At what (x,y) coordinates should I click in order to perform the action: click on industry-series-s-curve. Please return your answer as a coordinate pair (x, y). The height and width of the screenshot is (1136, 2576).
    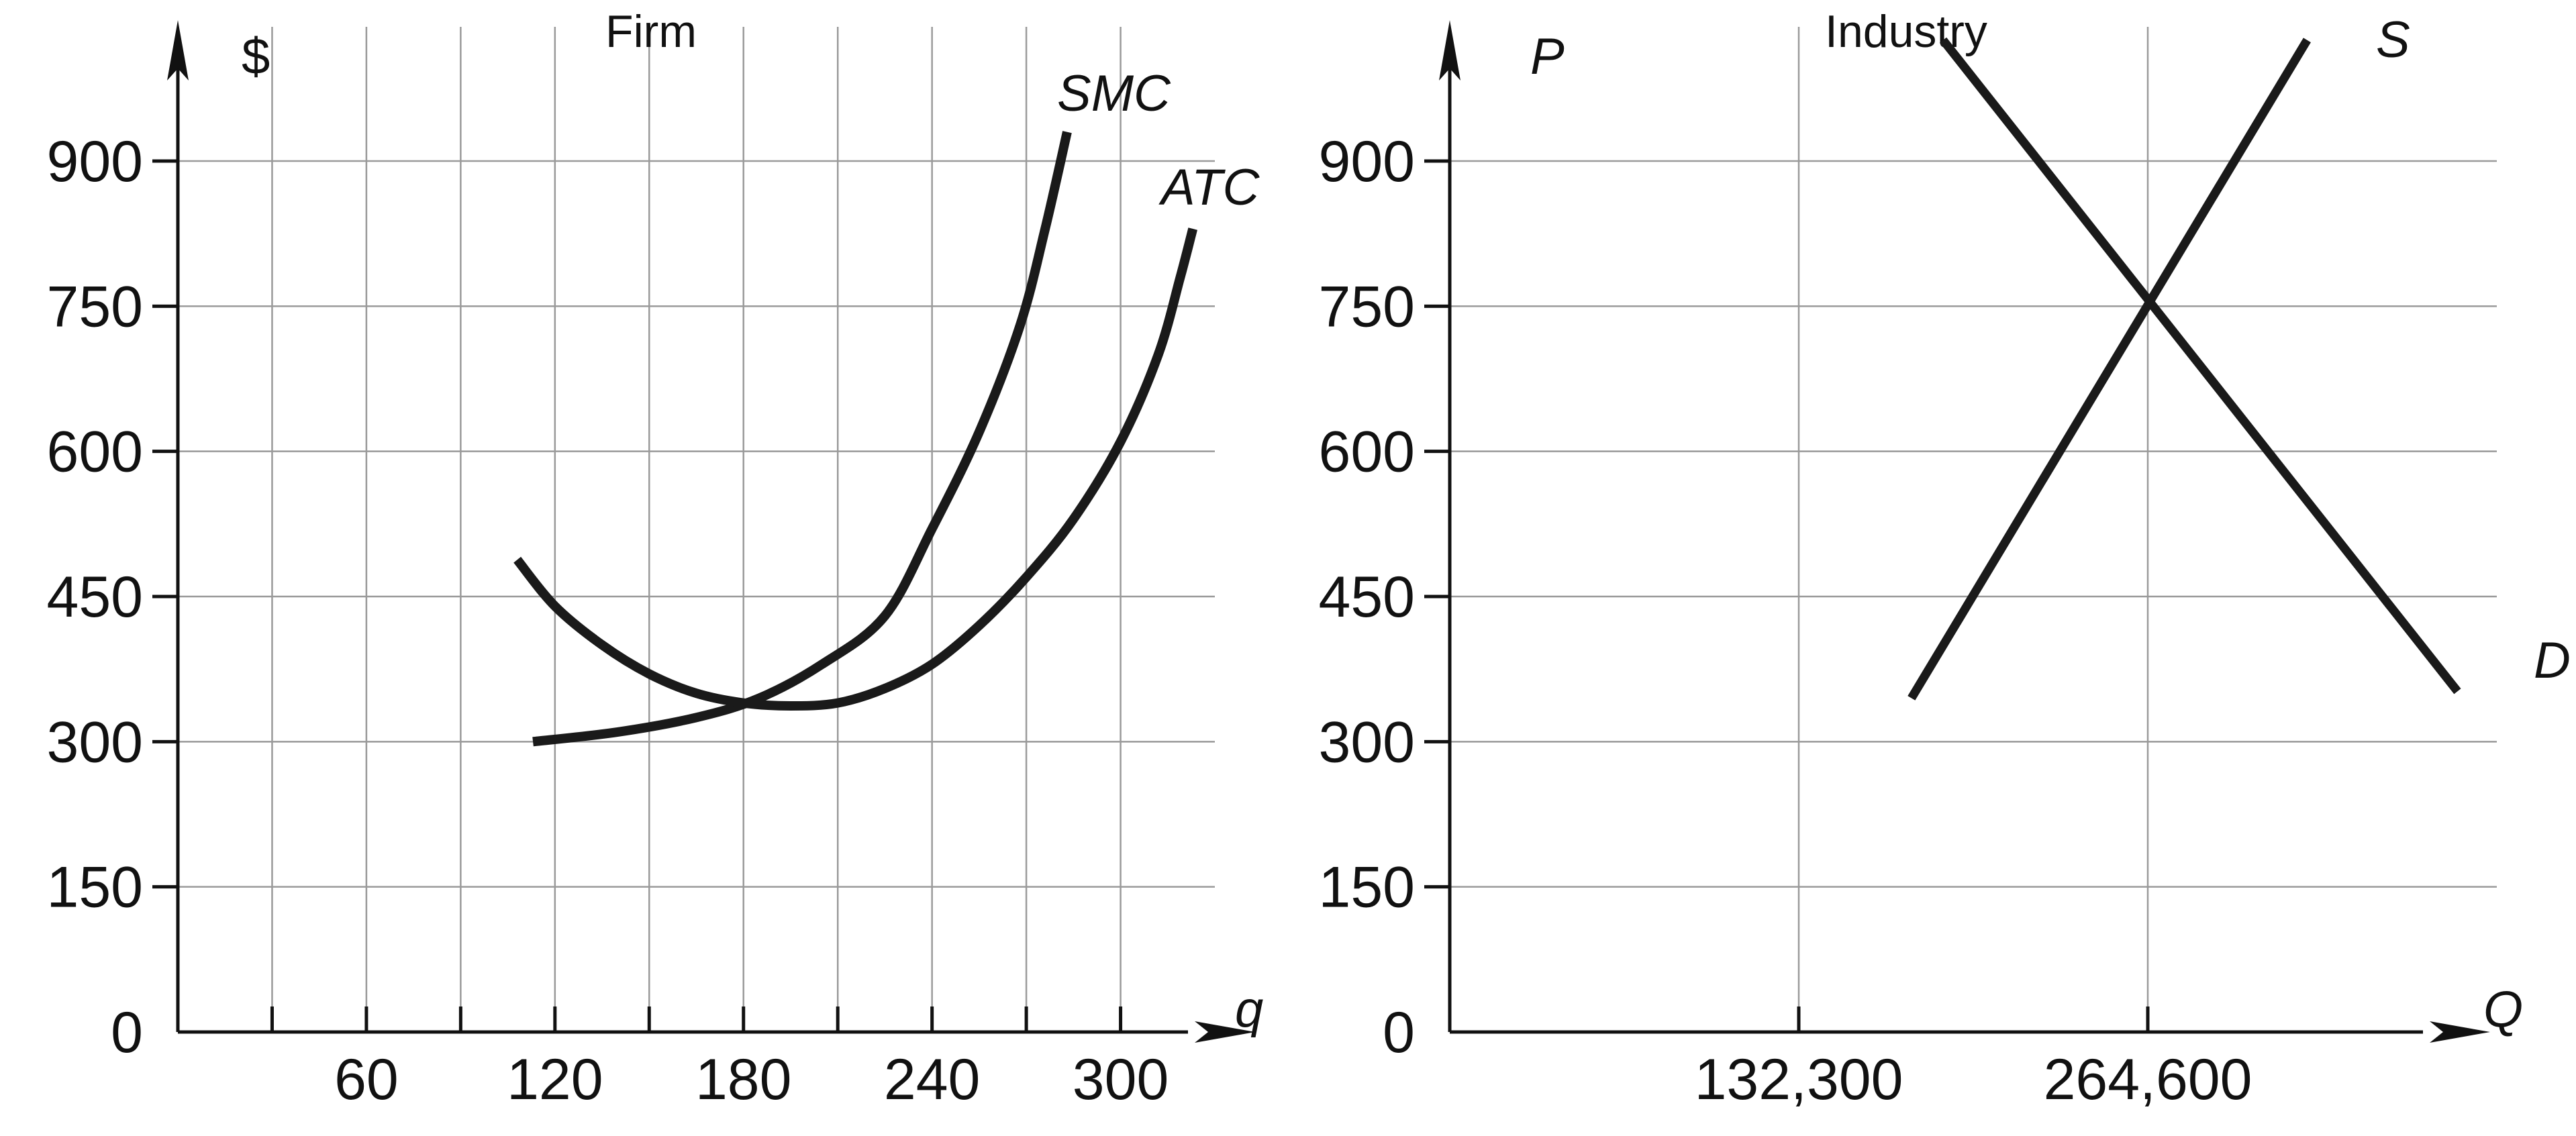
    Looking at the image, I should click on (2109, 369).